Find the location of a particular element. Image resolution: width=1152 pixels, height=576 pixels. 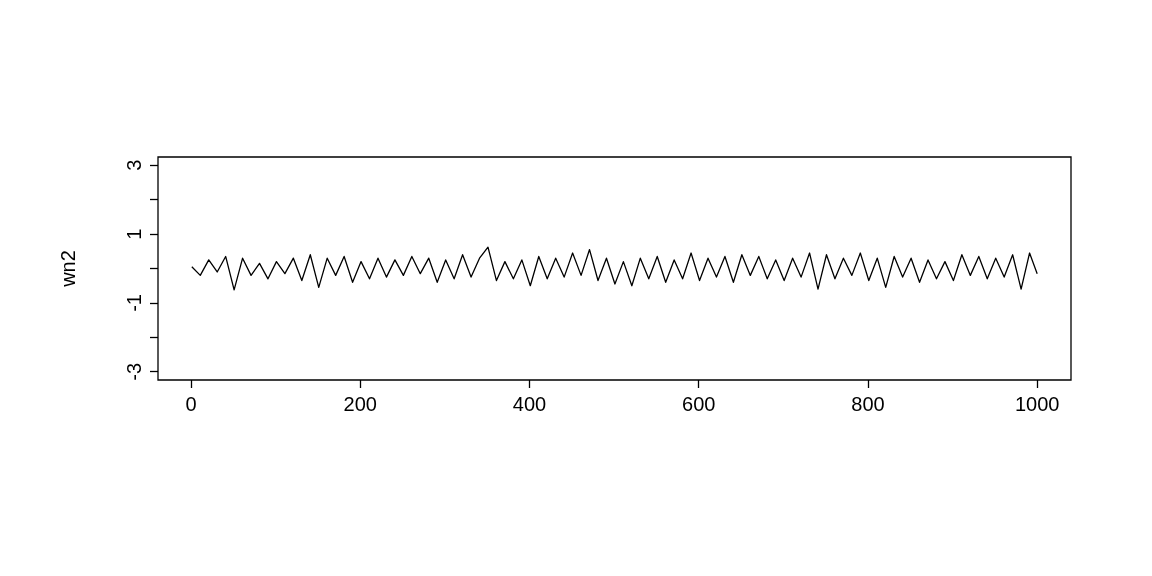

y-tick-label: 1 is located at coordinates (134, 234).